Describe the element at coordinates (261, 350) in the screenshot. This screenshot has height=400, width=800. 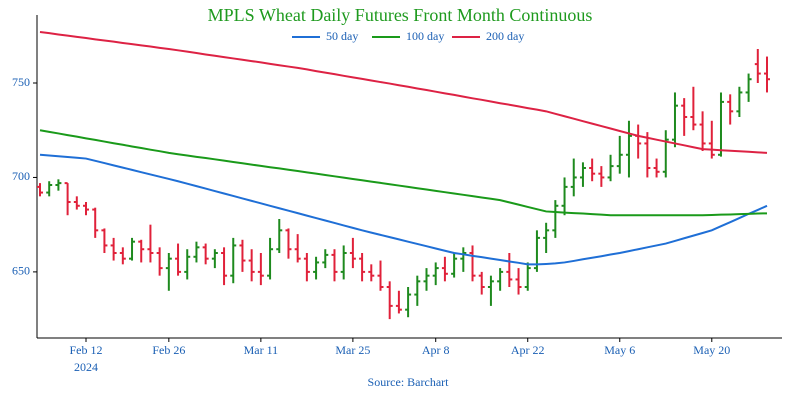
I see `x-tick-label: Mar 11` at that location.